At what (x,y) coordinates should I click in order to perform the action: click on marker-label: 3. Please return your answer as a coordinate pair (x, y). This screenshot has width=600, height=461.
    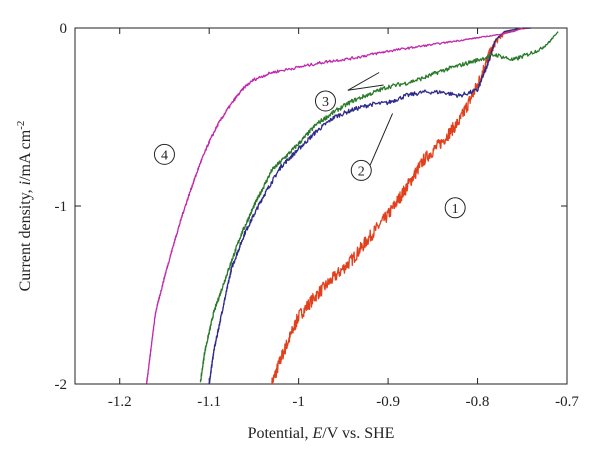
    Looking at the image, I should click on (325, 102).